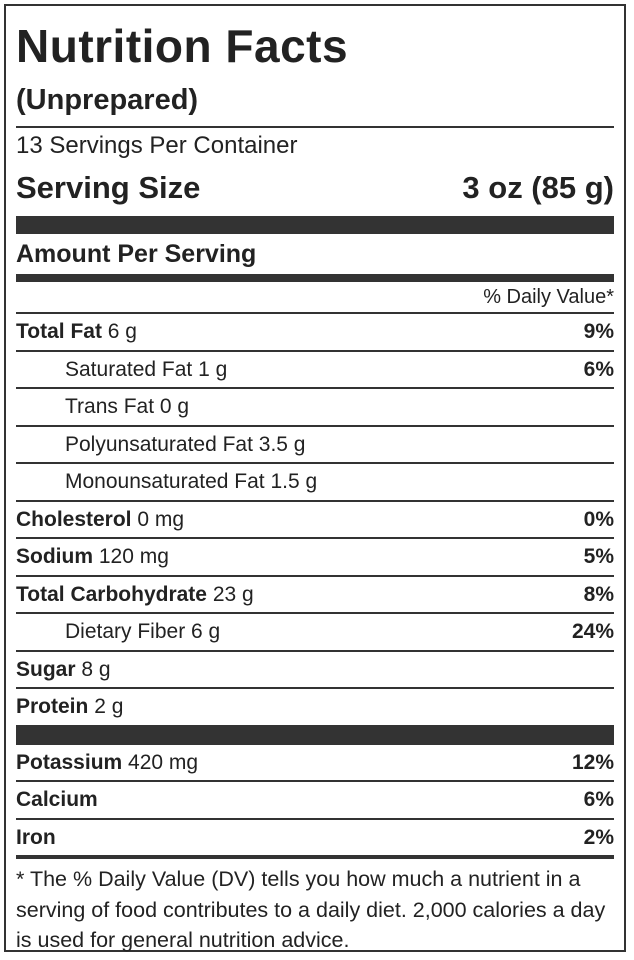  Describe the element at coordinates (315, 445) in the screenshot. I see `nutrient-row: Polyunsaturated Fat 3.5 g` at that location.